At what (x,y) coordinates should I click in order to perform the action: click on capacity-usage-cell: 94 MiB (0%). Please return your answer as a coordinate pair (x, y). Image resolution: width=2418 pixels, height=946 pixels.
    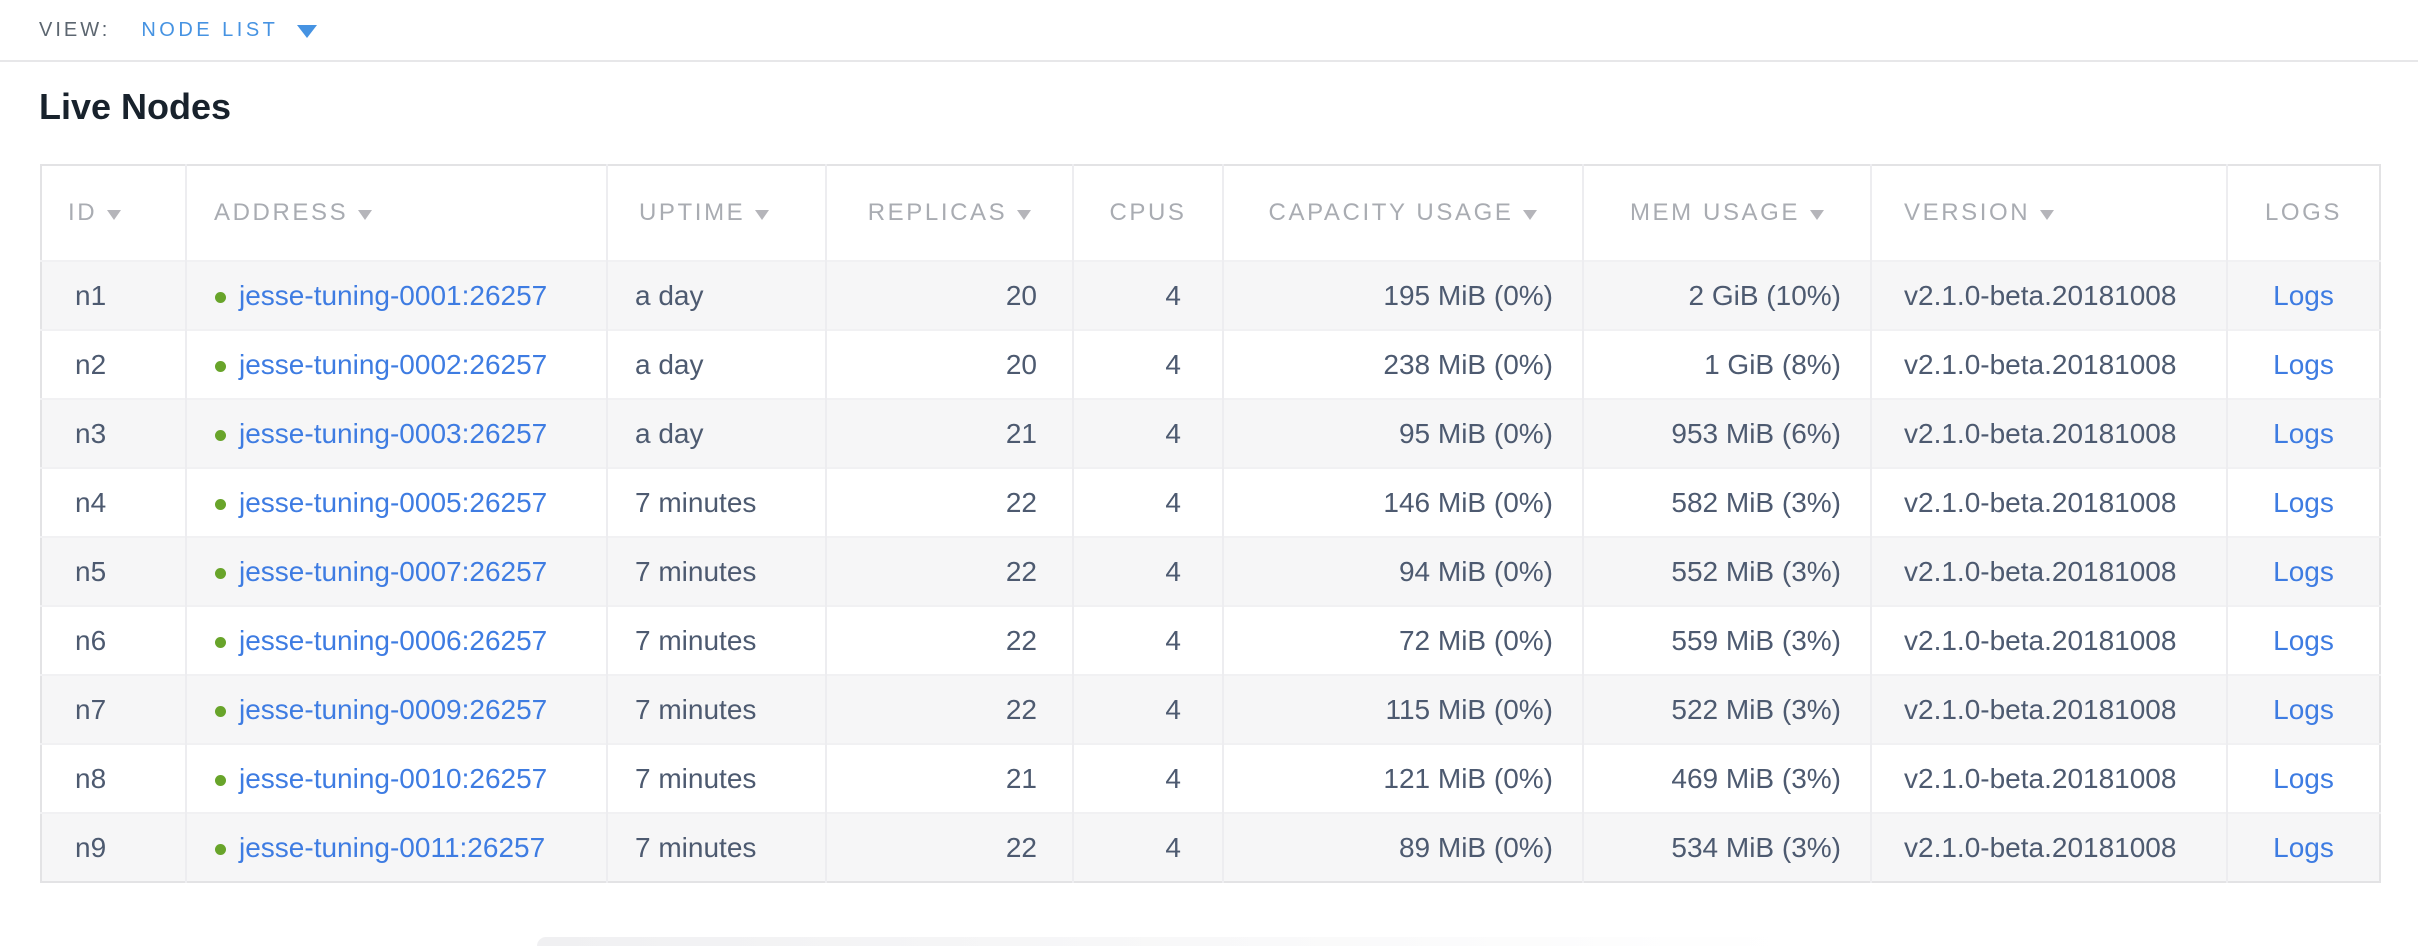
    Looking at the image, I should click on (1402, 571).